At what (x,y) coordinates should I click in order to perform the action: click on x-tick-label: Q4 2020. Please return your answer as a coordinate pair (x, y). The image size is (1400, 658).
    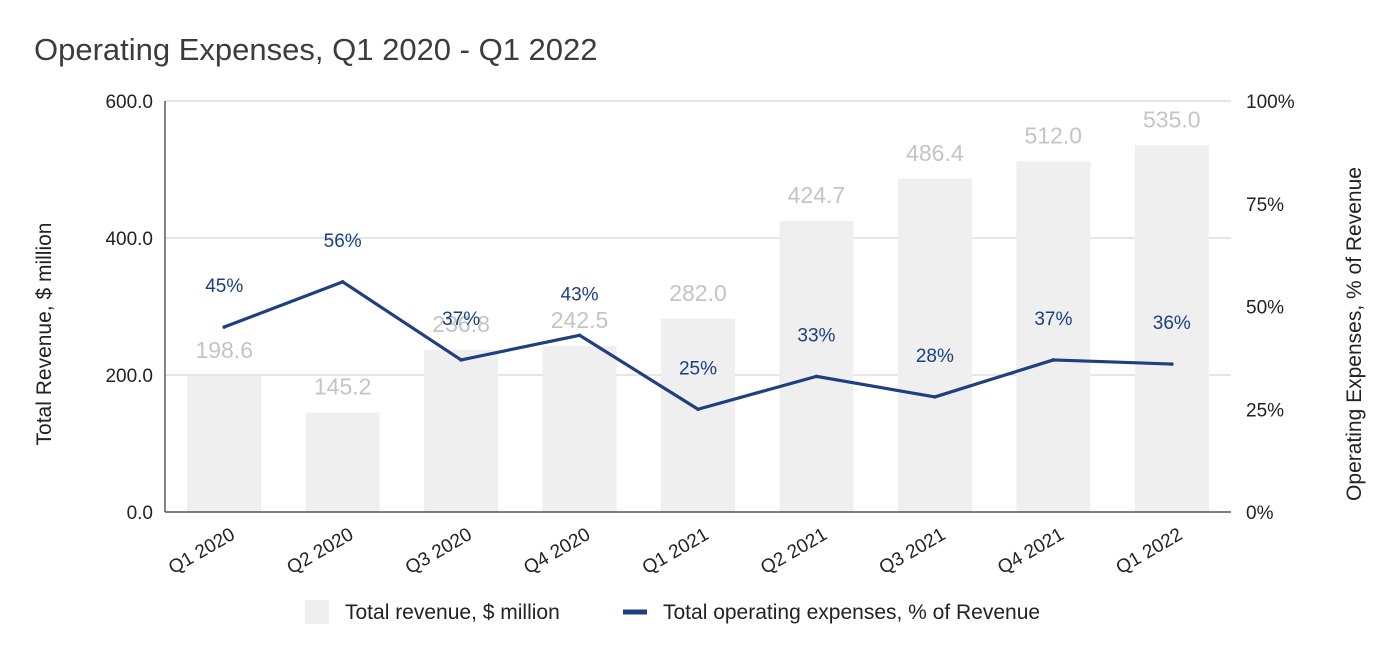
    Looking at the image, I should click on (557, 551).